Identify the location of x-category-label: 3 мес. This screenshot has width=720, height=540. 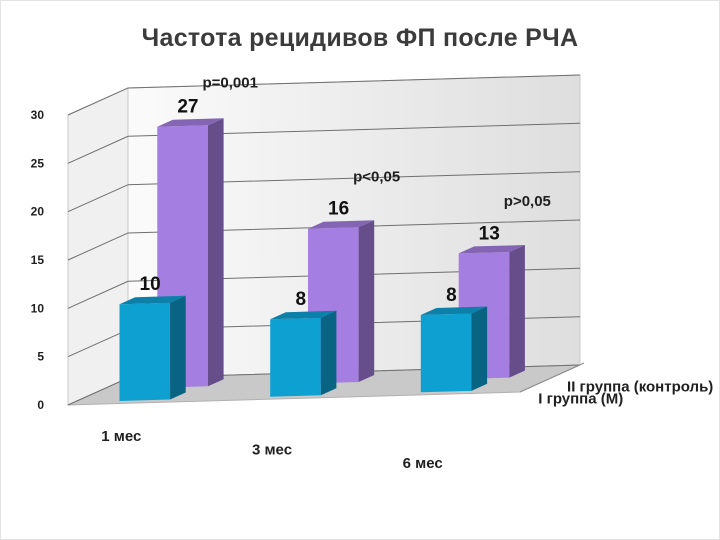
(272, 450).